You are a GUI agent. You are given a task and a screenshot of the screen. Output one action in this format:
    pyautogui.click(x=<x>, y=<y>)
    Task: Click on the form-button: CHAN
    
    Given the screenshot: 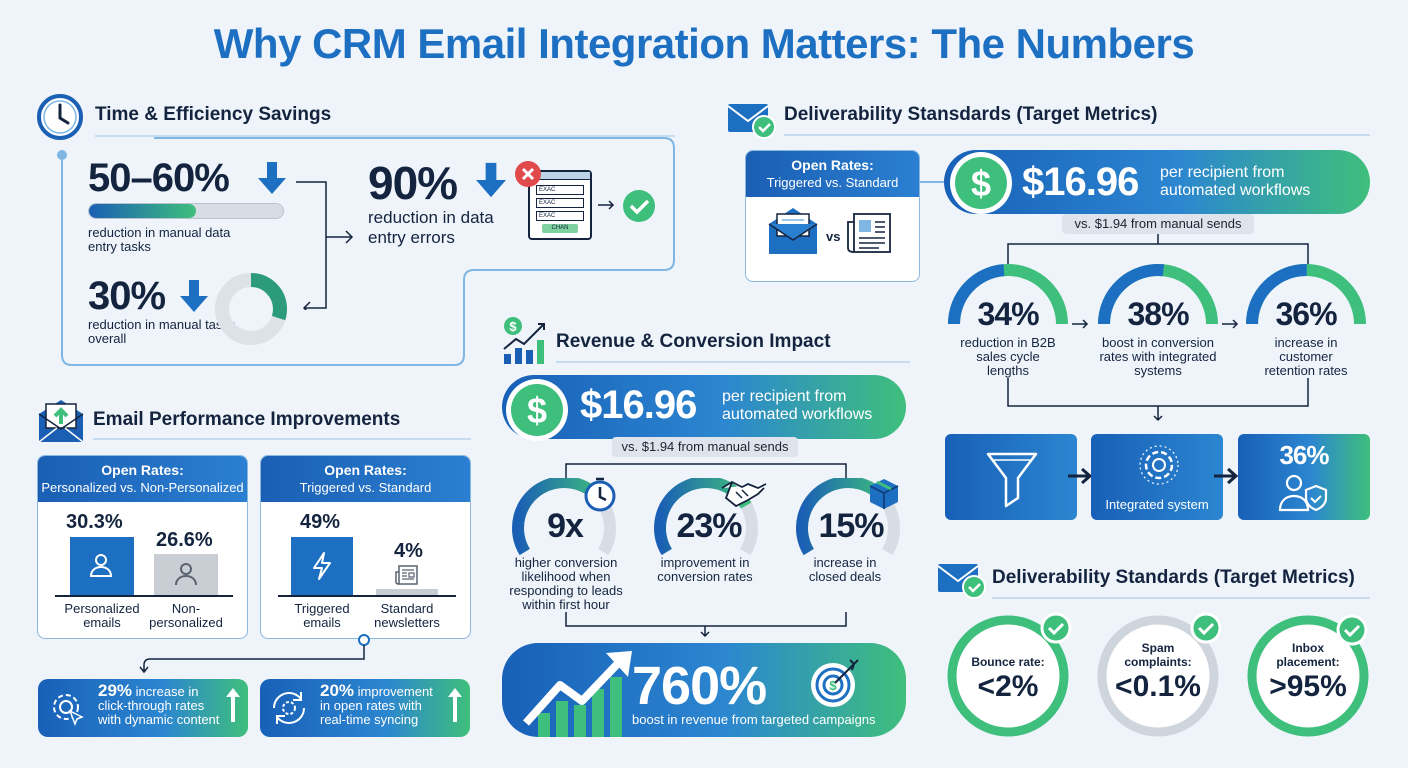 What is the action you would take?
    pyautogui.click(x=560, y=228)
    